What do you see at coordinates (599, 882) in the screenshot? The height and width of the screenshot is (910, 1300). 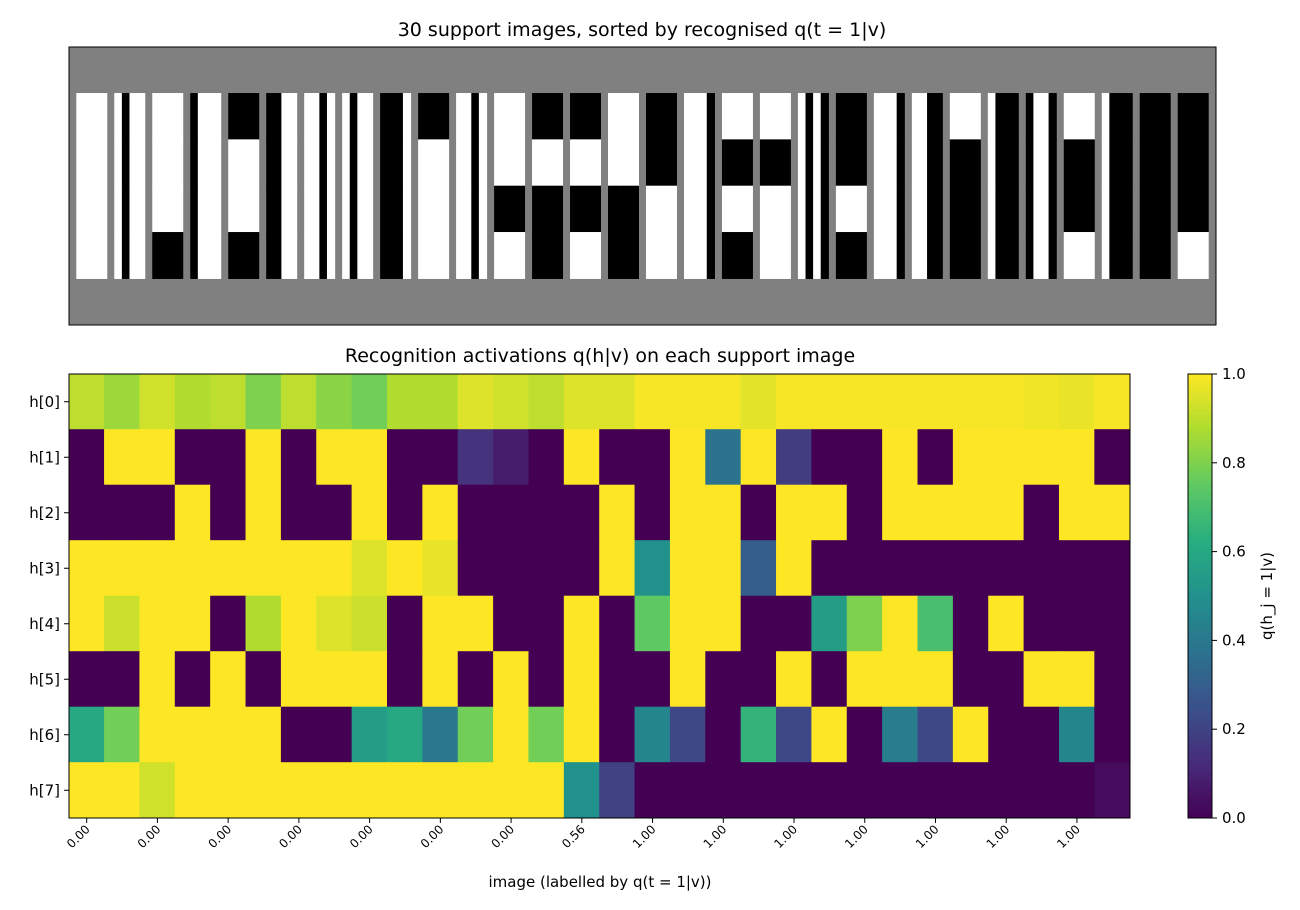 I see `x-axis-label: image (labelled by q(t = 1|v))` at bounding box center [599, 882].